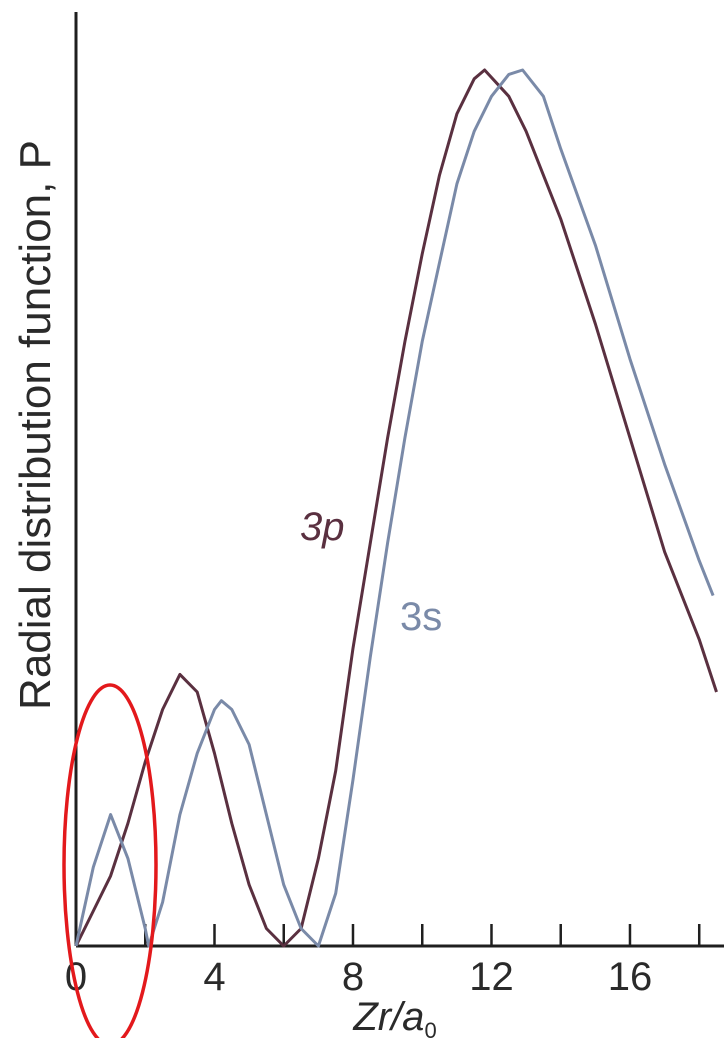 This screenshot has width=727, height=1038. Describe the element at coordinates (35, 425) in the screenshot. I see `y-axis-label: Radial distribution function, P` at that location.